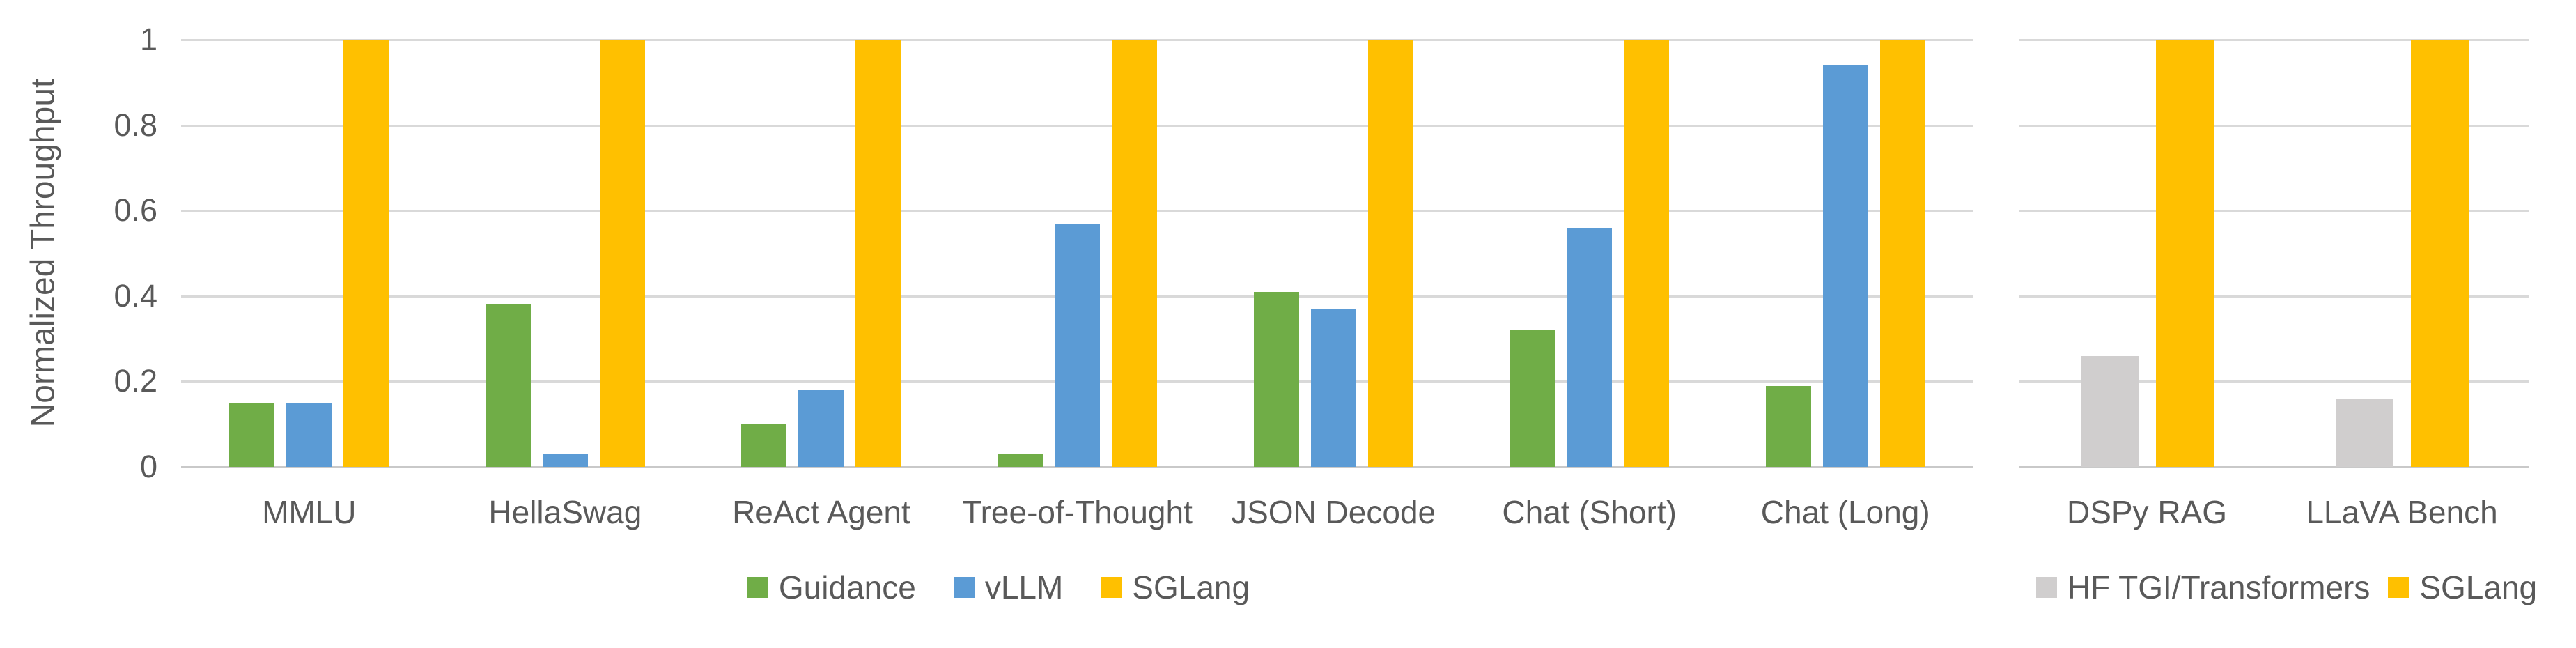 This screenshot has height=648, width=2576. I want to click on legend-label-vllm: vLLM, so click(1024, 587).